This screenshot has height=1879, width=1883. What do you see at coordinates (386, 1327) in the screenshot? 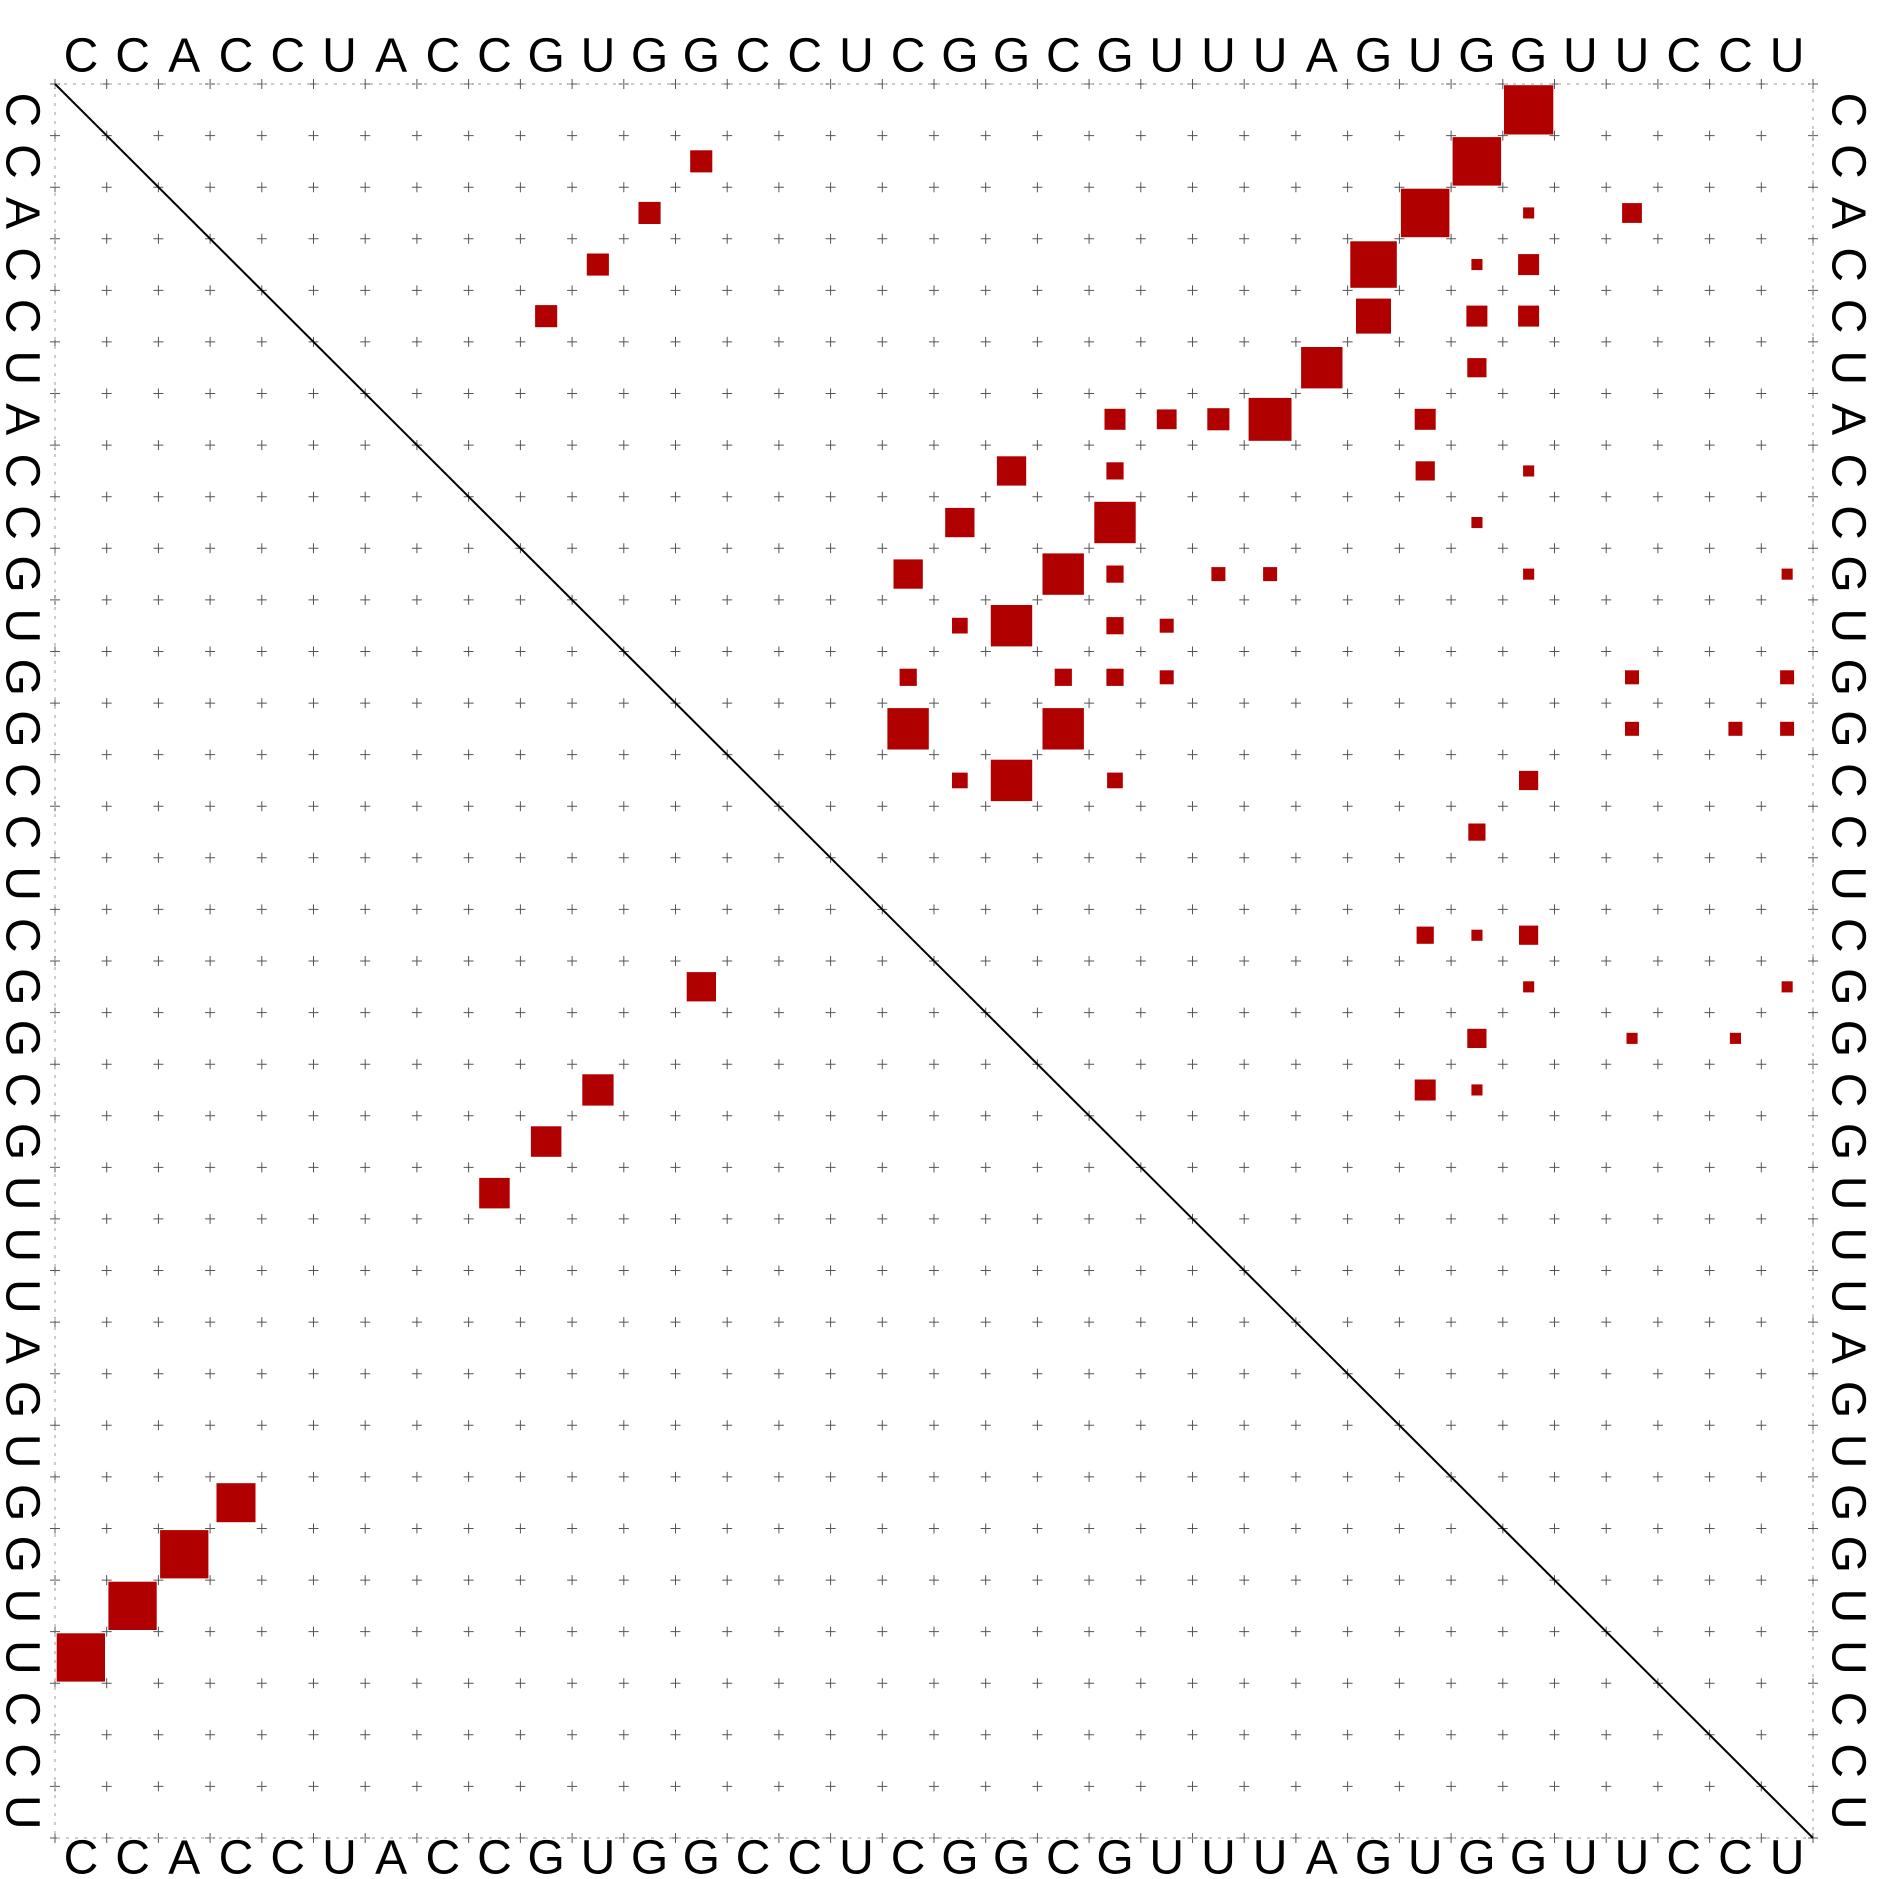
I see `lower-triangle-pairs` at bounding box center [386, 1327].